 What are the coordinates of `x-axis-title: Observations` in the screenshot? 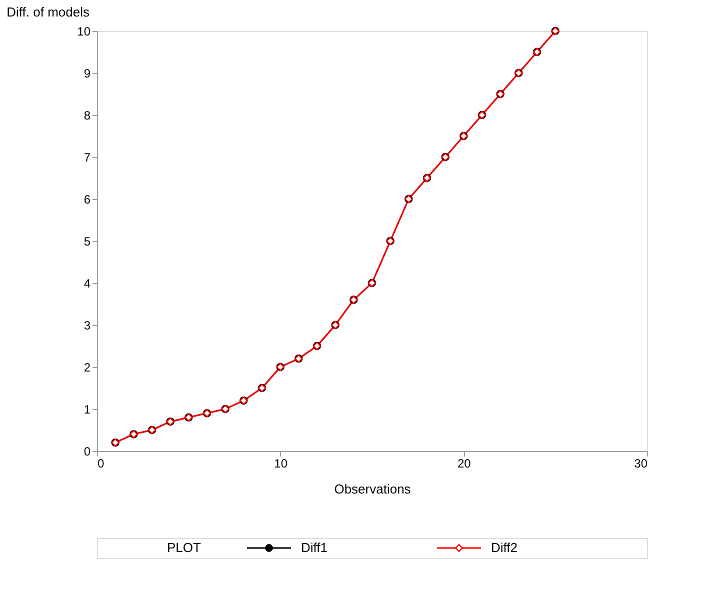 It's located at (373, 489).